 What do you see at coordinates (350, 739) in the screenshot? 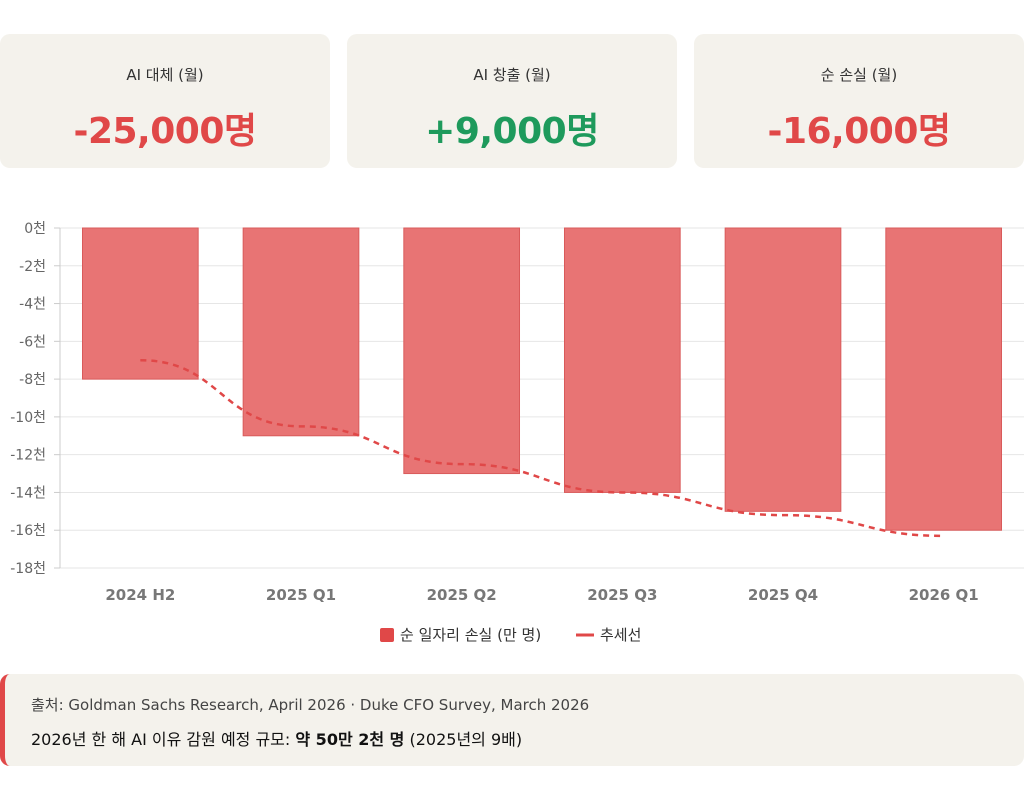
I see `summary-highlight: 약 50만 2천 명` at bounding box center [350, 739].